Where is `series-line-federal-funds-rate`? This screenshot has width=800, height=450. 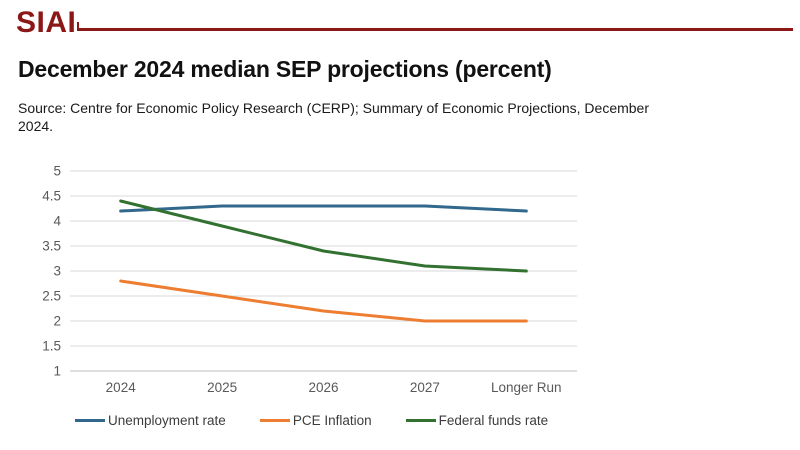
series-line-federal-funds-rate is located at coordinates (323, 236).